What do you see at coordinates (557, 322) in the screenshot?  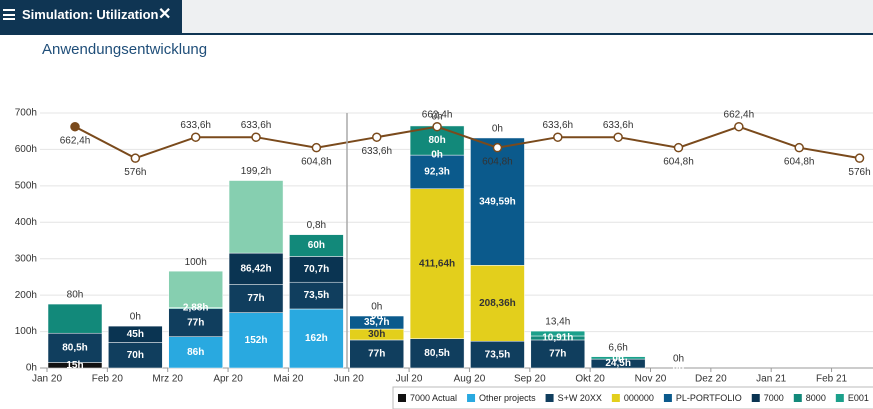 I see `bar-value-label: 13,4h` at bounding box center [557, 322].